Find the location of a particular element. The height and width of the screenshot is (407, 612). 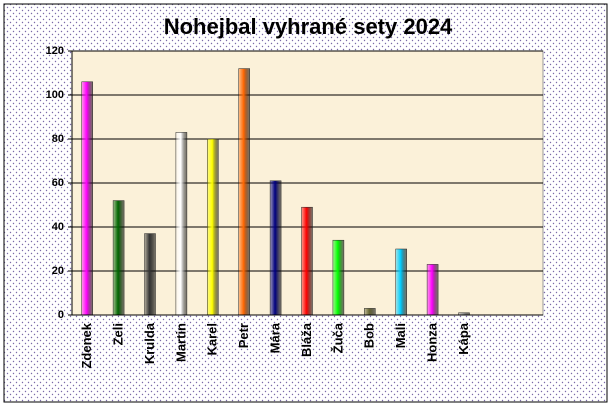

x-tick-label: Bláža is located at coordinates (306, 339).